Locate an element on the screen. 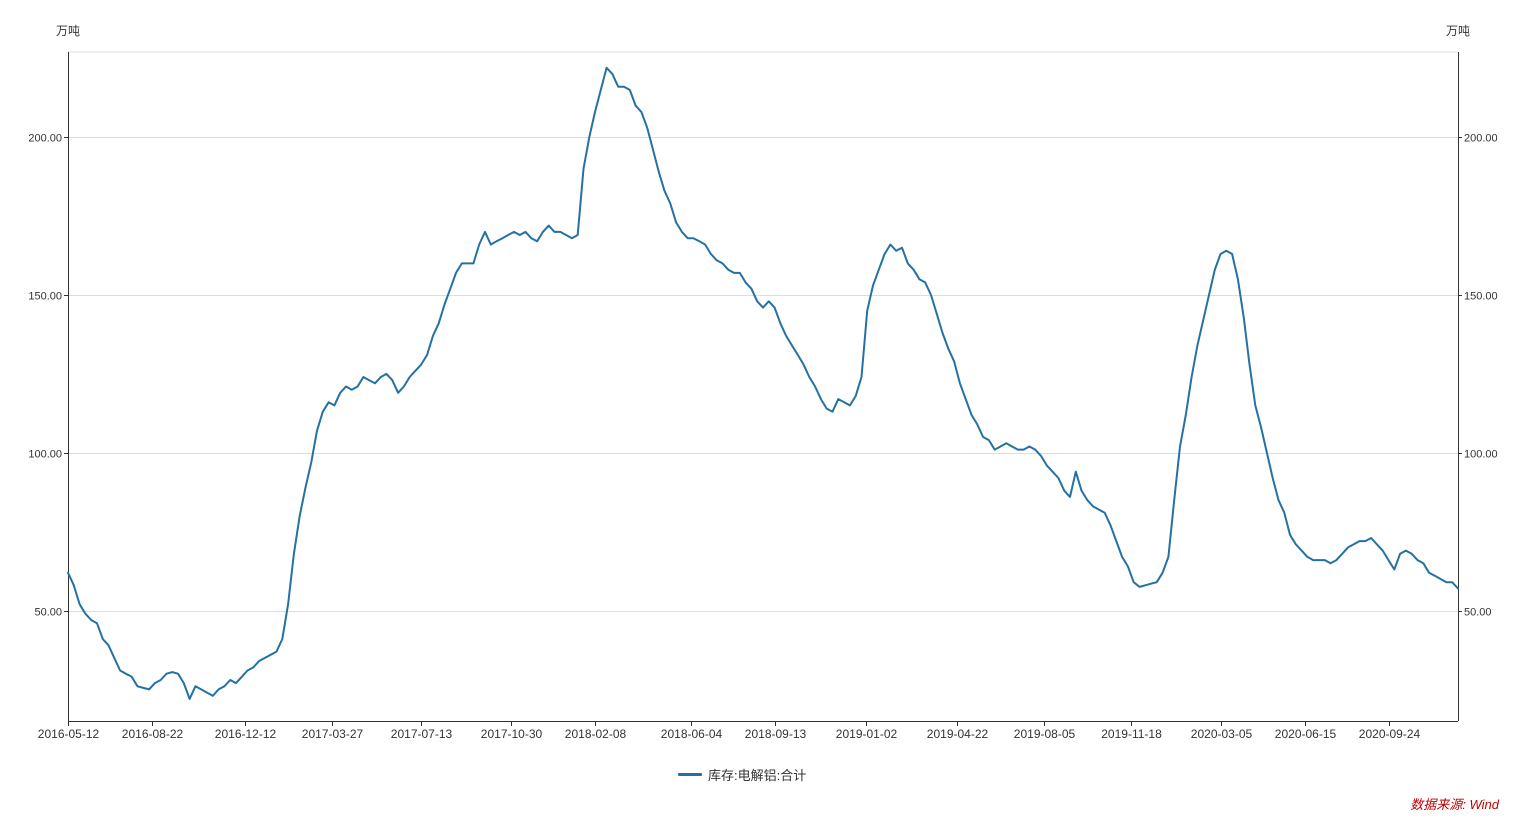 Image resolution: width=1526 pixels, height=825 pixels. x-tick-label: 2016-08-22 is located at coordinates (153, 734).